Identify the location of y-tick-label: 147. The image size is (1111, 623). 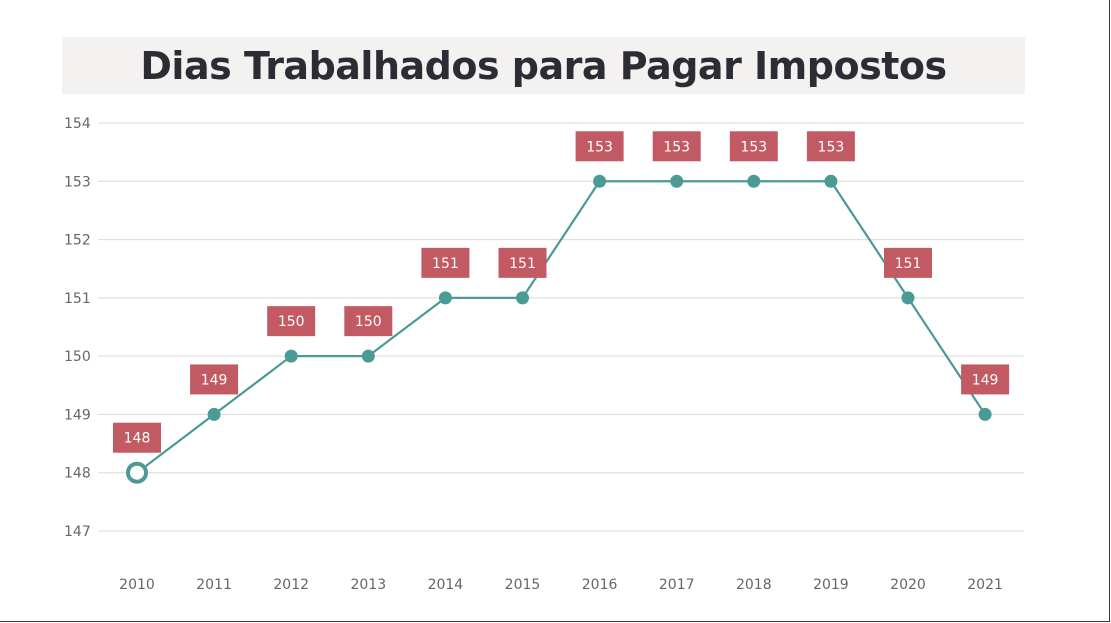
(77, 532).